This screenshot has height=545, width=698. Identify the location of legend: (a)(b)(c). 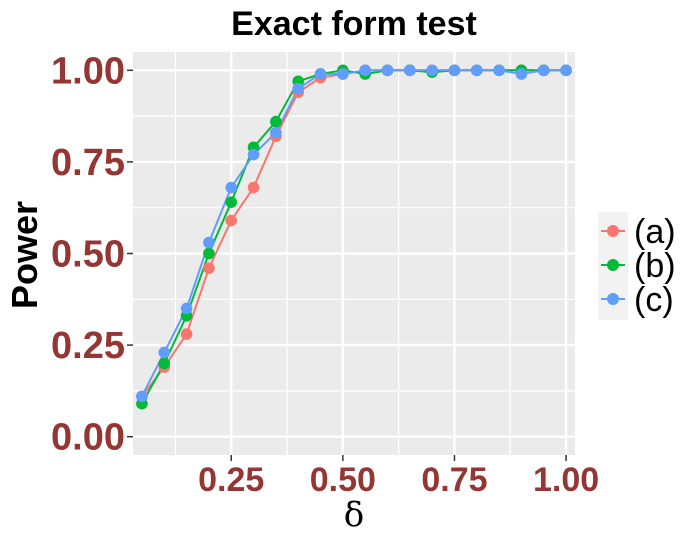
(638, 266).